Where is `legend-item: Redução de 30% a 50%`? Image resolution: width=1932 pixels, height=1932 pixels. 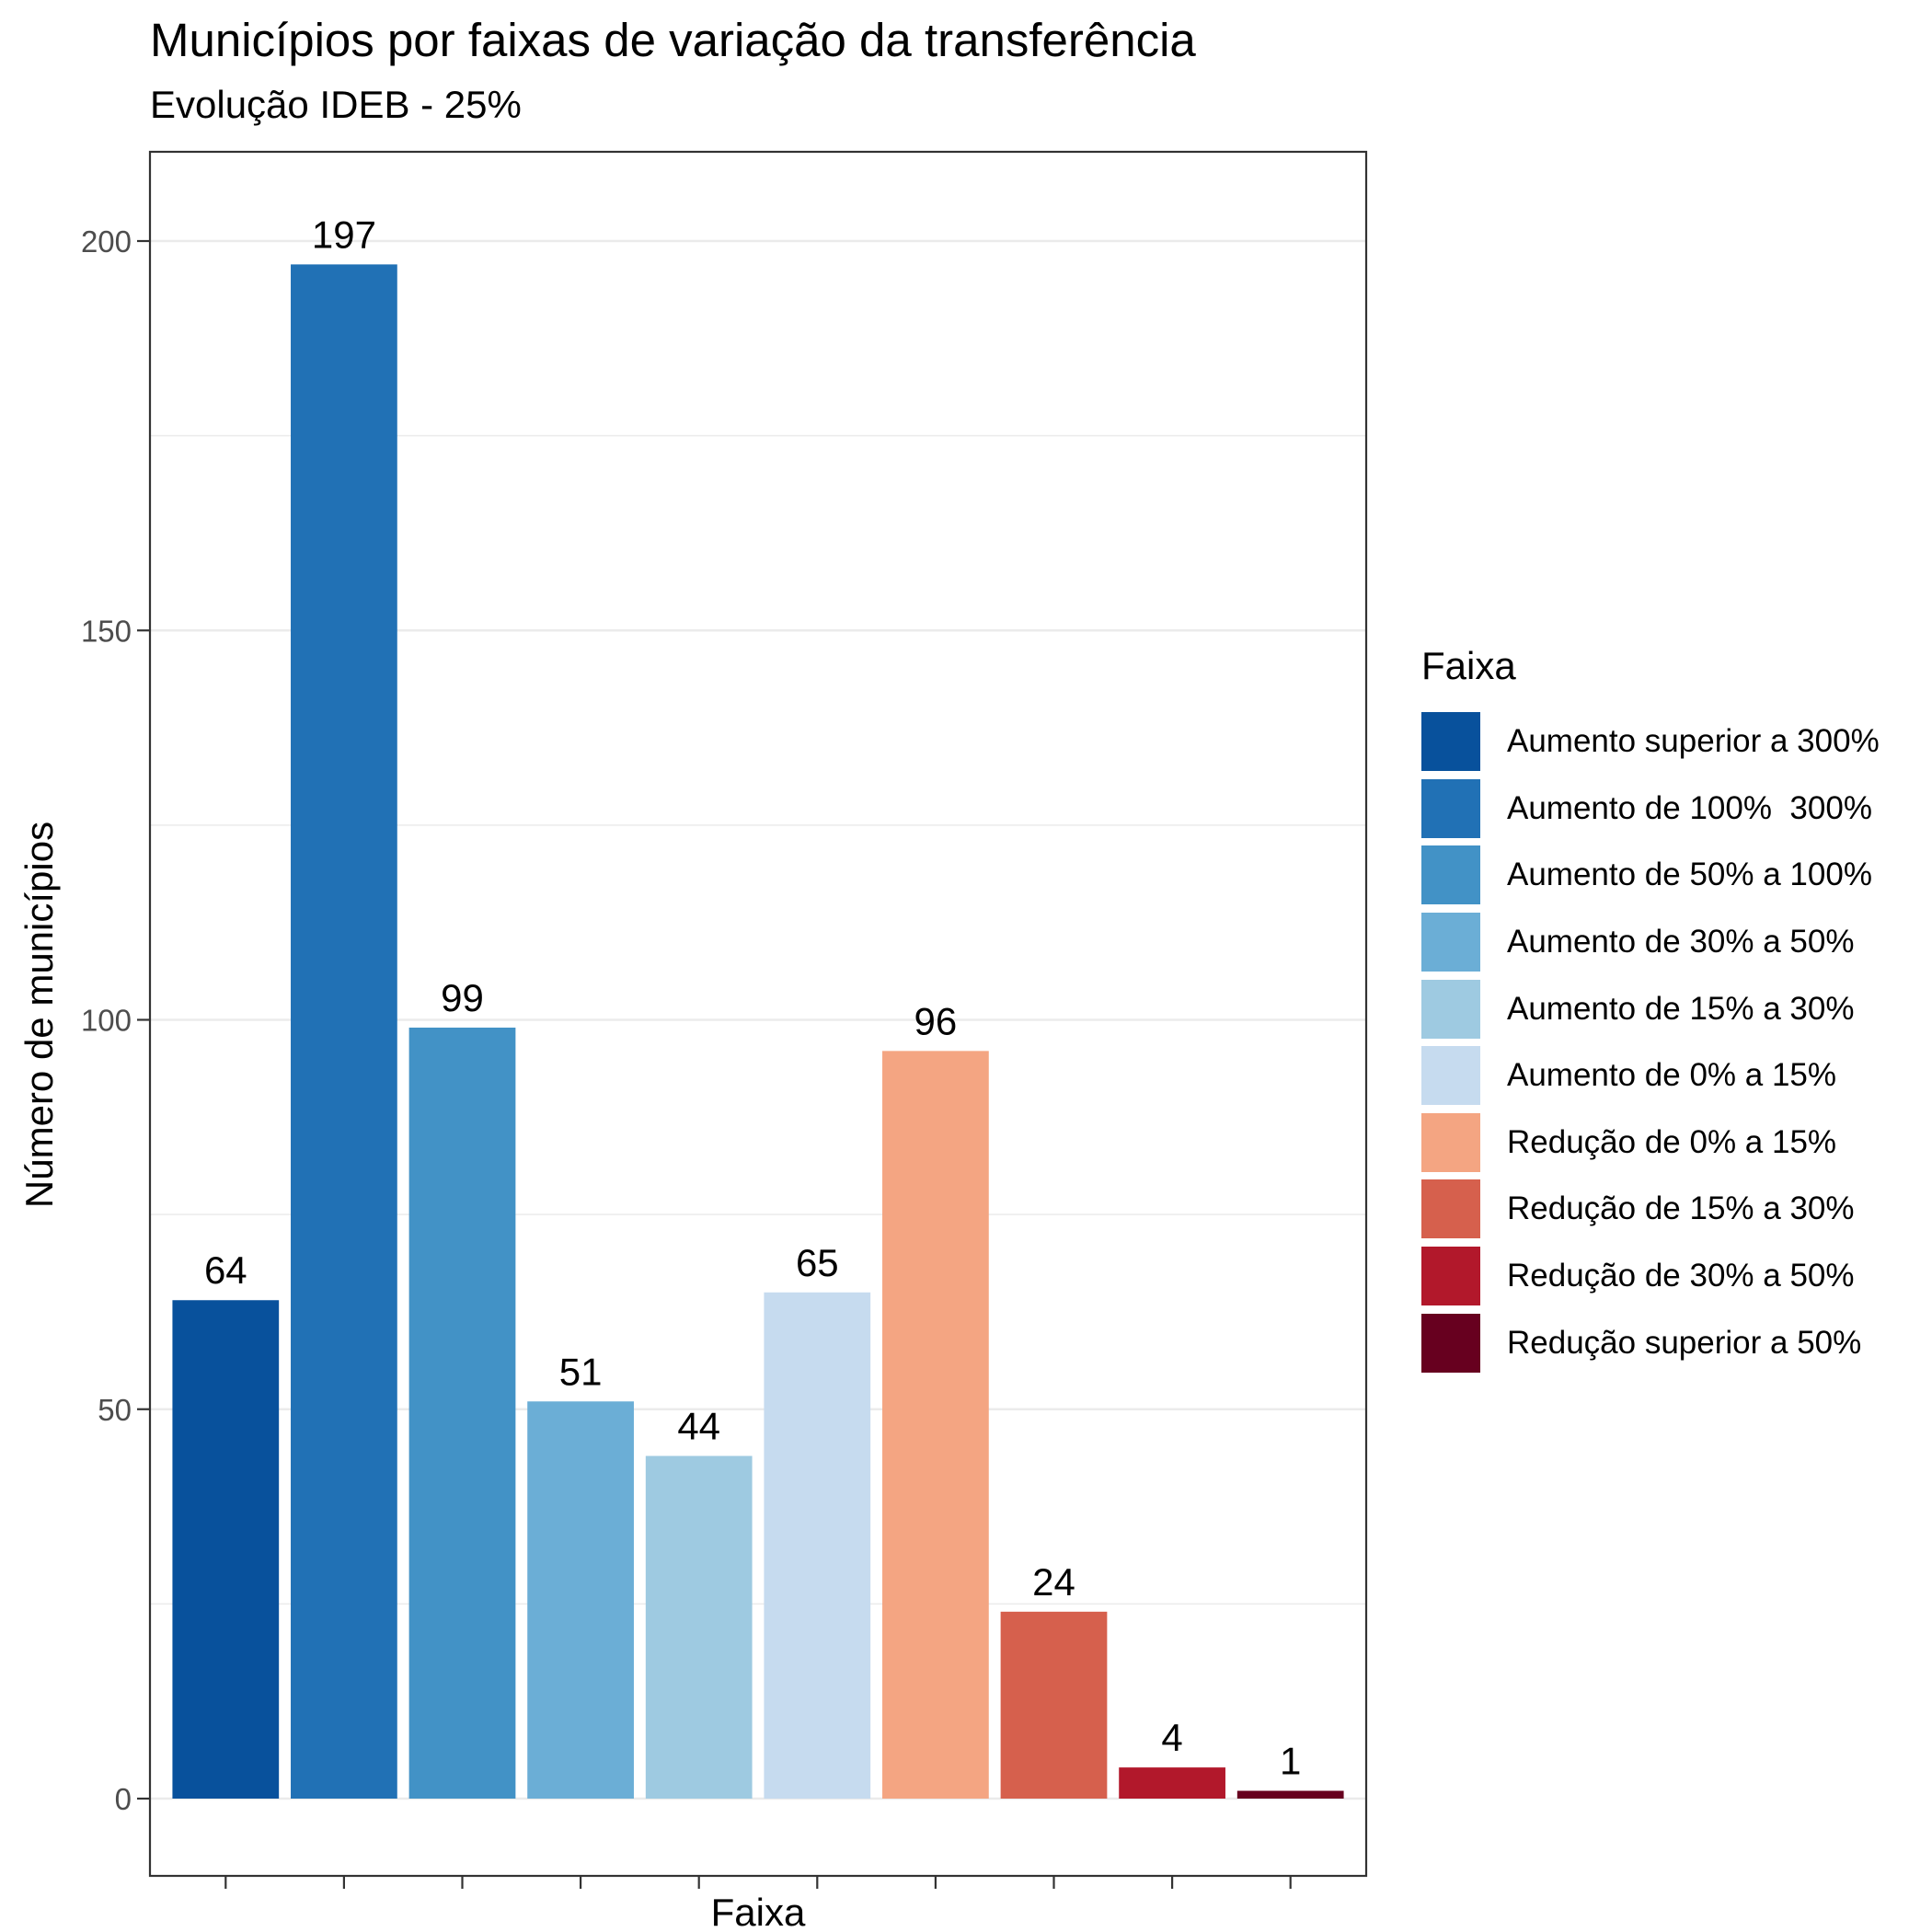 legend-item: Redução de 30% a 50% is located at coordinates (1650, 1276).